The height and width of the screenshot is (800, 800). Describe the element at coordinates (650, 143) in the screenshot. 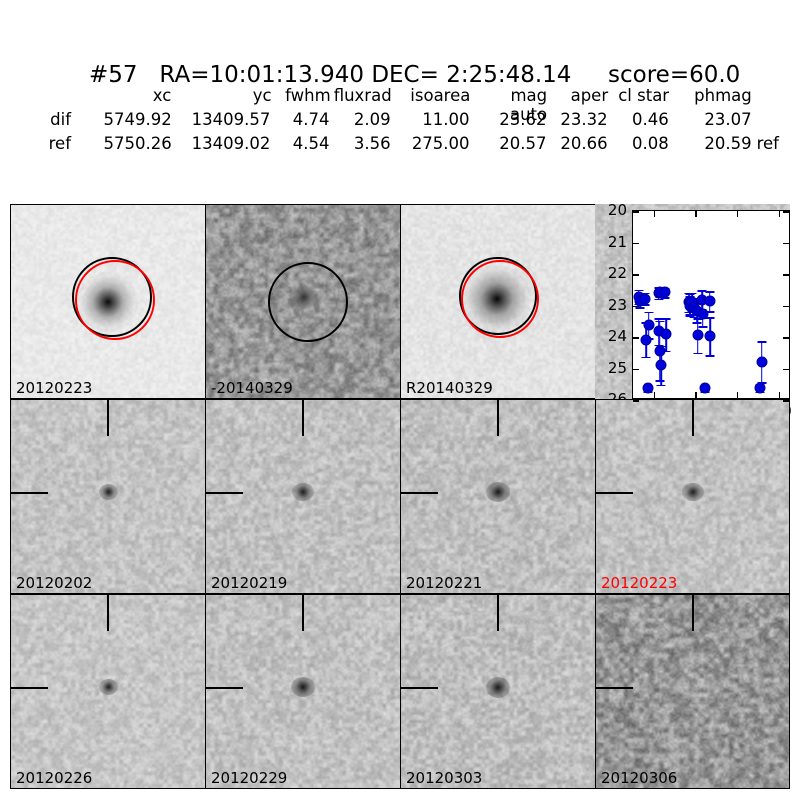

I see `cell-ref-cl-star: 0.08` at that location.